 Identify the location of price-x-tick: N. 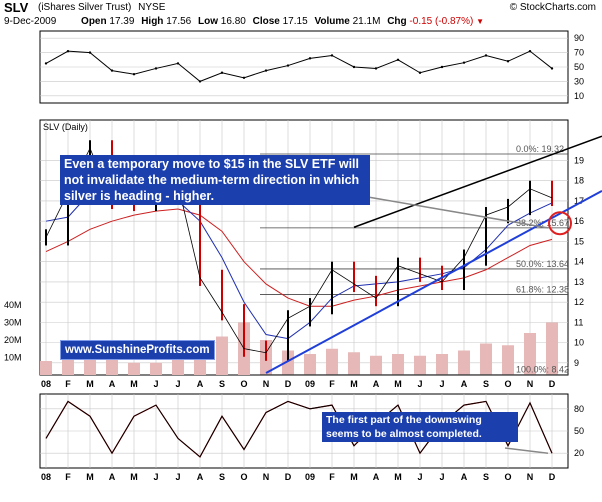
(530, 384).